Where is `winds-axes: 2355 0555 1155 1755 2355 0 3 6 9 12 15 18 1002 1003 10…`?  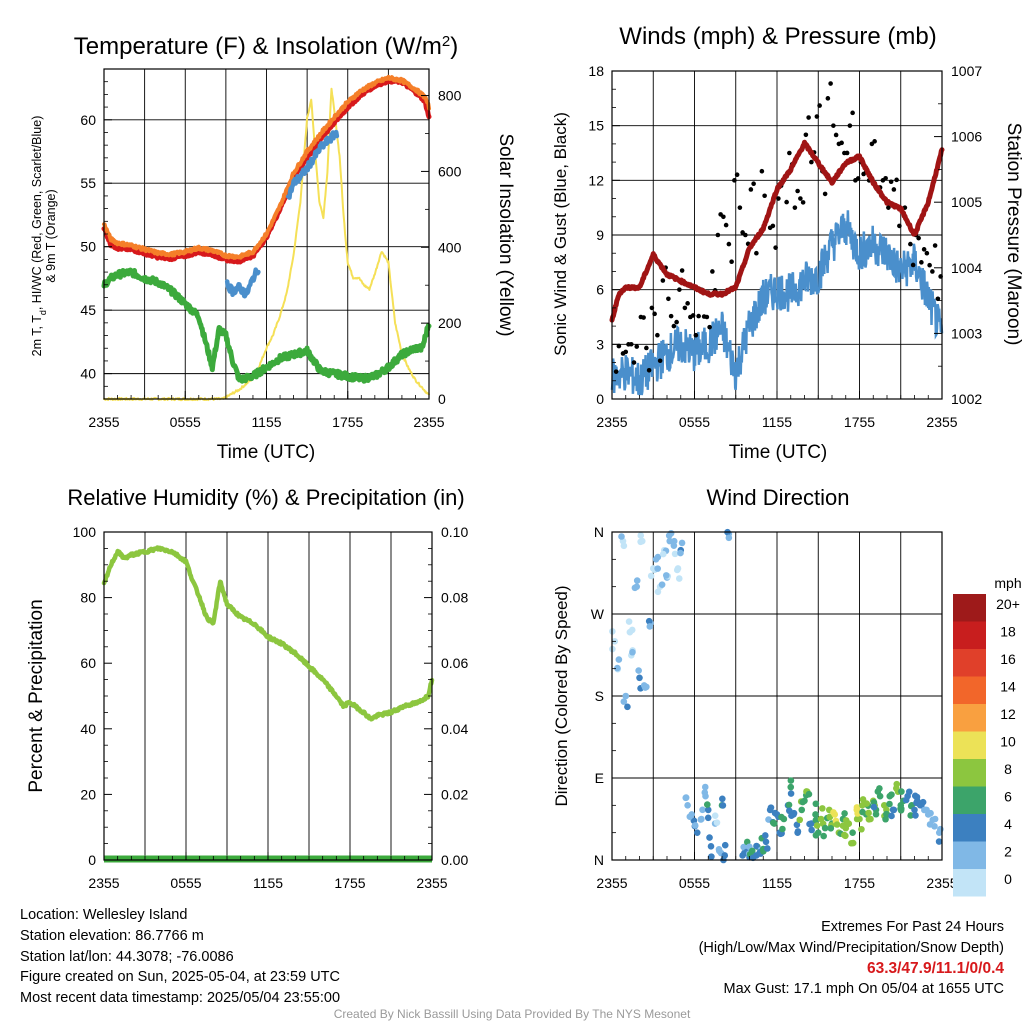
winds-axes: 2355 0555 1155 1755 2355 0 3 6 9 12 15 18 1002 1003 10… is located at coordinates (785, 246).